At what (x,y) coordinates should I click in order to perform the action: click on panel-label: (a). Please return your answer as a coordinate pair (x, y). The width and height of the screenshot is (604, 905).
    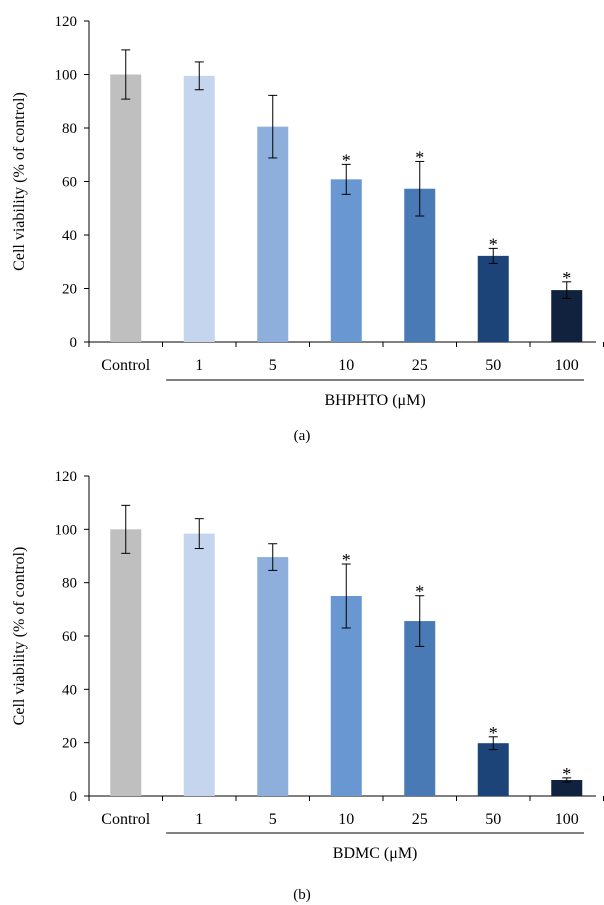
    Looking at the image, I should click on (302, 436).